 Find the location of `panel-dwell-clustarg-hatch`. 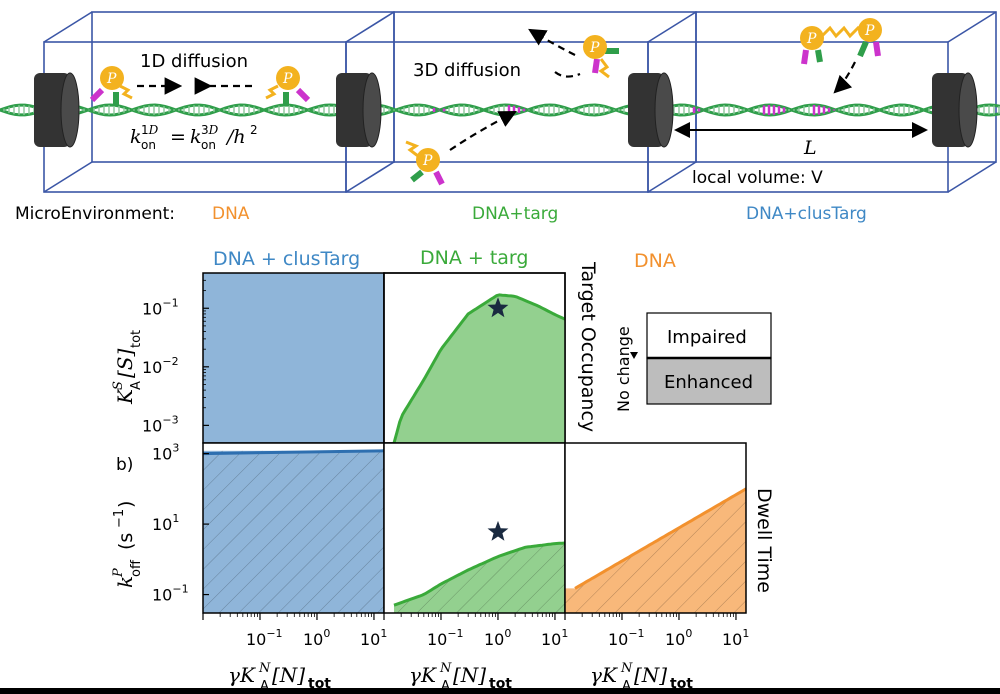

panel-dwell-clustarg-hatch is located at coordinates (293, 528).